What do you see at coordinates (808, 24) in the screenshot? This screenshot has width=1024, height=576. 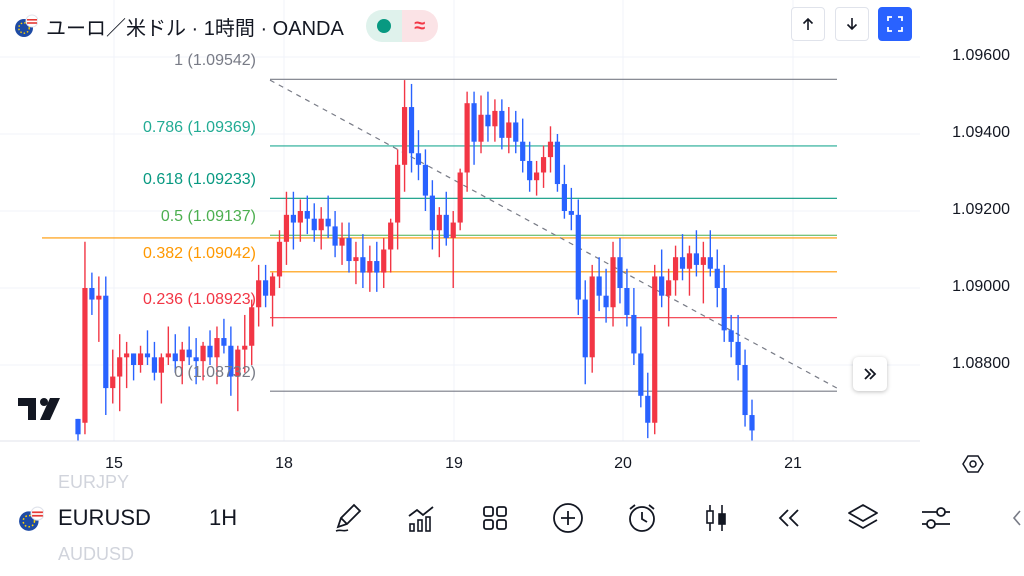 I see `scroll-up-button` at bounding box center [808, 24].